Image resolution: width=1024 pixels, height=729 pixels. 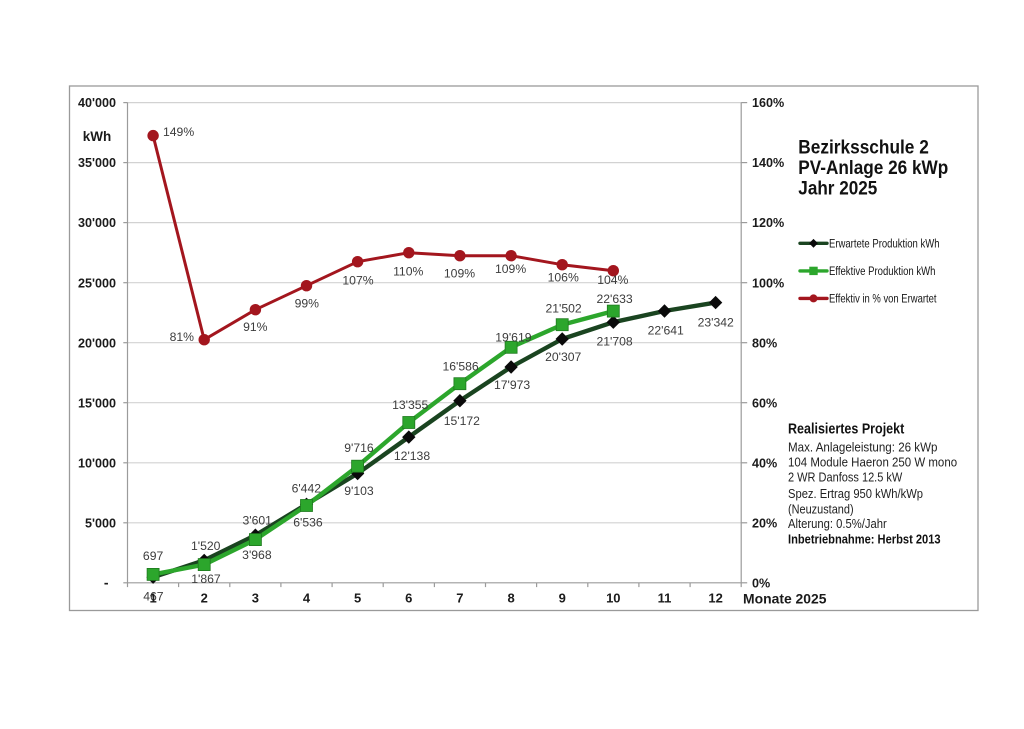 I want to click on svg-text: 20%, so click(x=764, y=523).